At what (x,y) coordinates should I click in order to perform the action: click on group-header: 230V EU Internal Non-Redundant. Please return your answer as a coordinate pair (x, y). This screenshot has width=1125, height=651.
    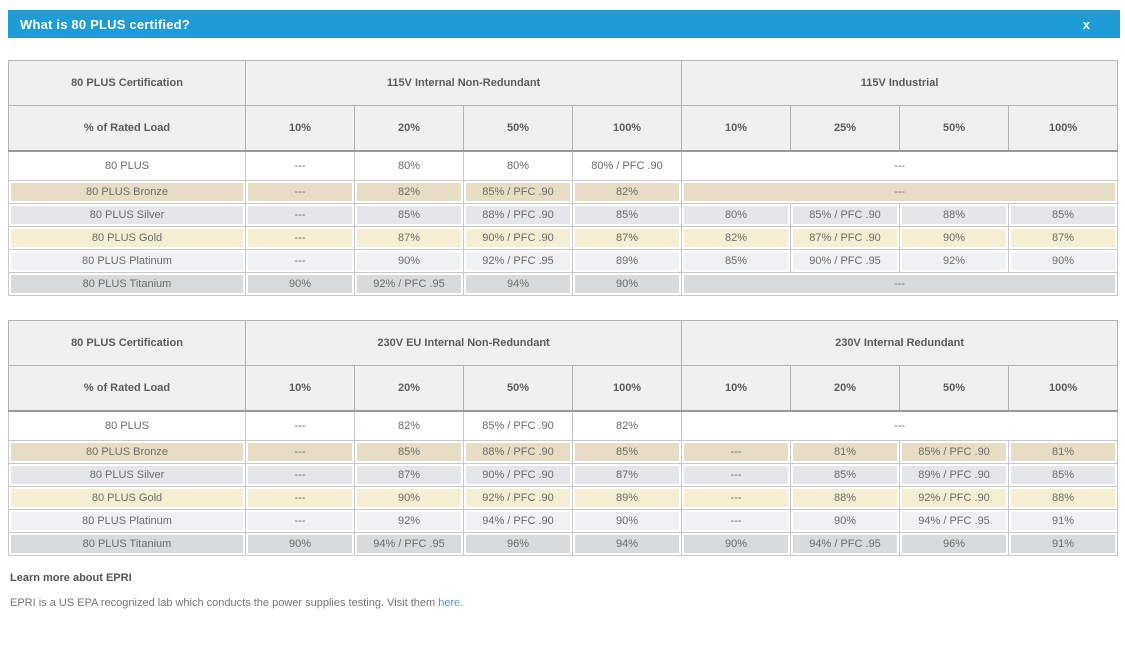
    Looking at the image, I should click on (463, 343).